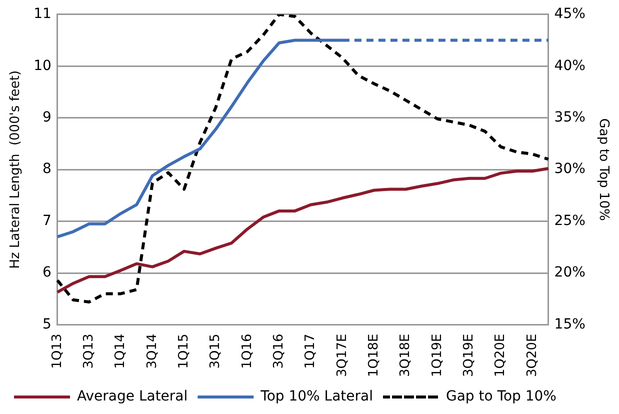 Image resolution: width=619 pixels, height=414 pixels. Describe the element at coordinates (570, 169) in the screenshot. I see `y2-tick-label: 30%` at that location.